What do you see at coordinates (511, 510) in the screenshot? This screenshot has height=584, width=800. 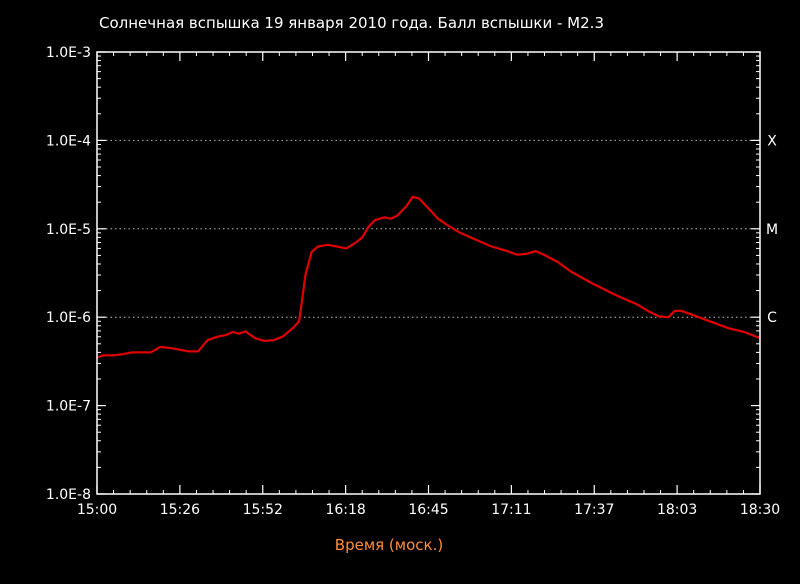 I see `x-tick-label: 17:11` at bounding box center [511, 510].